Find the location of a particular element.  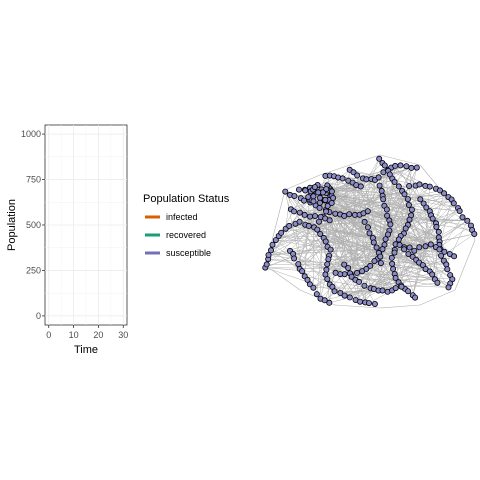

legend-label-recovered: recovered is located at coordinates (186, 235).